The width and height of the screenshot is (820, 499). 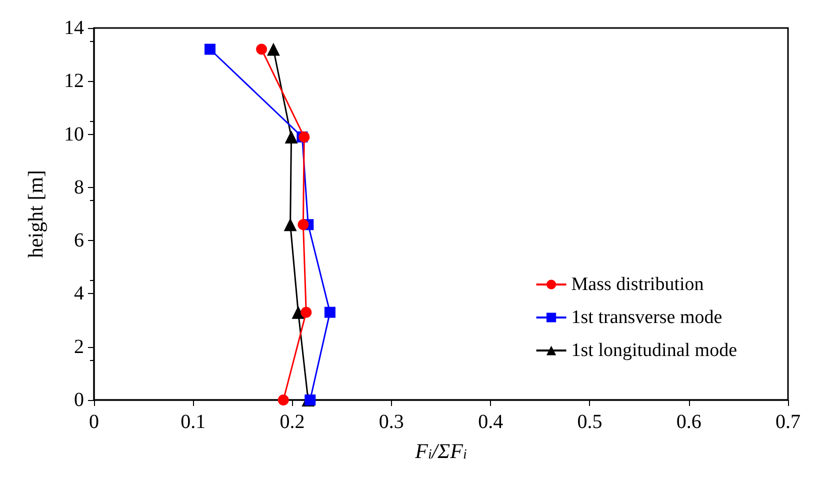 What do you see at coordinates (689, 422) in the screenshot?
I see `x-tick-label: 0.6` at bounding box center [689, 422].